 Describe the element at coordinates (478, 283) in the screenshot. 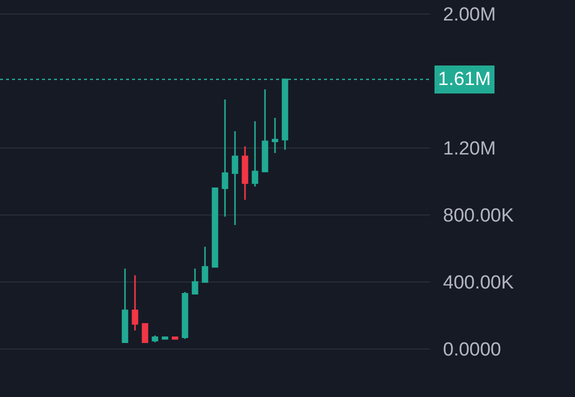

I see `y-tick-label: 400.00K` at that location.